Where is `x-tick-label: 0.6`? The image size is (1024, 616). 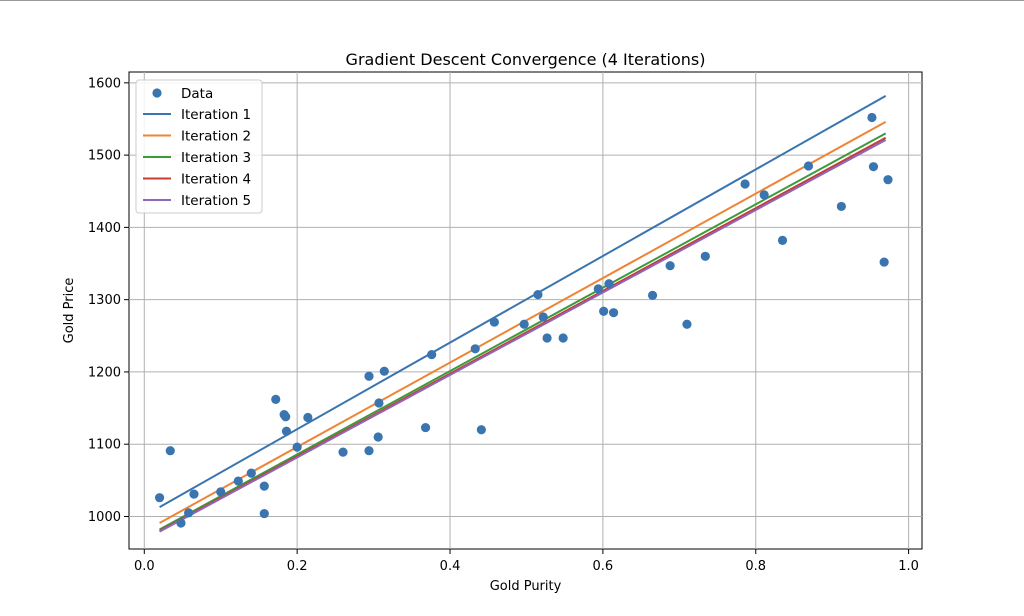
x-tick-label: 0.6 is located at coordinates (603, 566).